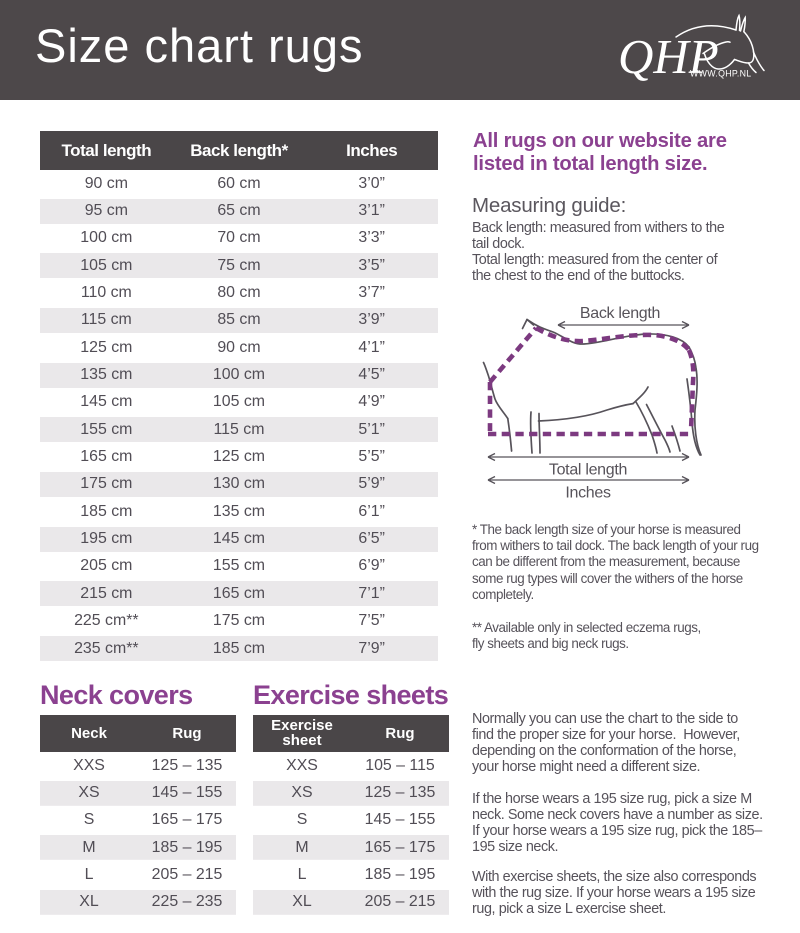 The width and height of the screenshot is (800, 933). I want to click on svg-text: Inches, so click(588, 493).